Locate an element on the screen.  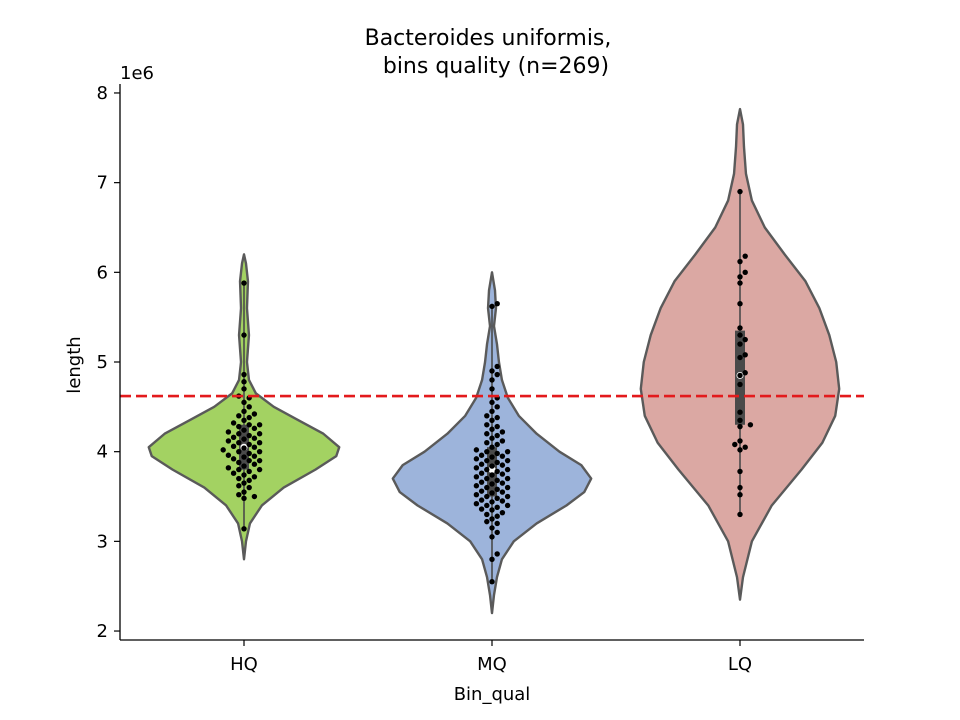
y-tick-label: 4 is located at coordinates (102, 452).